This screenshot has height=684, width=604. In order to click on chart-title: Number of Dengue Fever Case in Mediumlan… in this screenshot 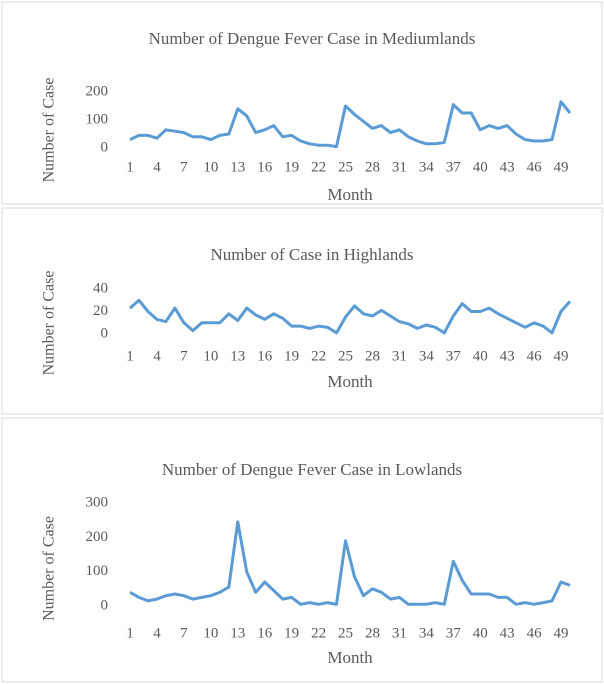, I will do `click(312, 38)`.